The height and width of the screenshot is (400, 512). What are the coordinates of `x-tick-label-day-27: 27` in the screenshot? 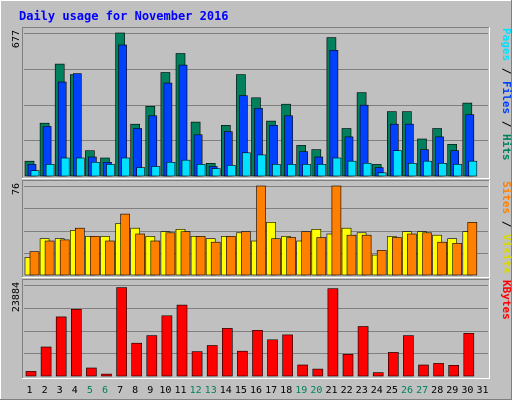 It's located at (422, 390).